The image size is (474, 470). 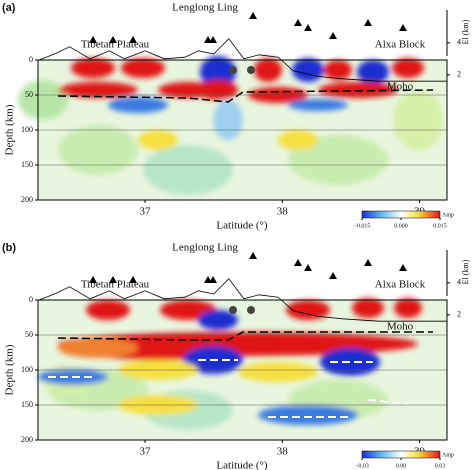 I want to click on y-tick-label: 50, so click(x=29, y=334).